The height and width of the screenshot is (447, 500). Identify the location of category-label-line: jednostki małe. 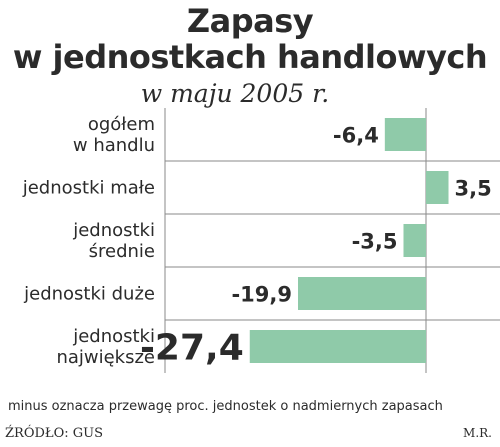
(88, 188).